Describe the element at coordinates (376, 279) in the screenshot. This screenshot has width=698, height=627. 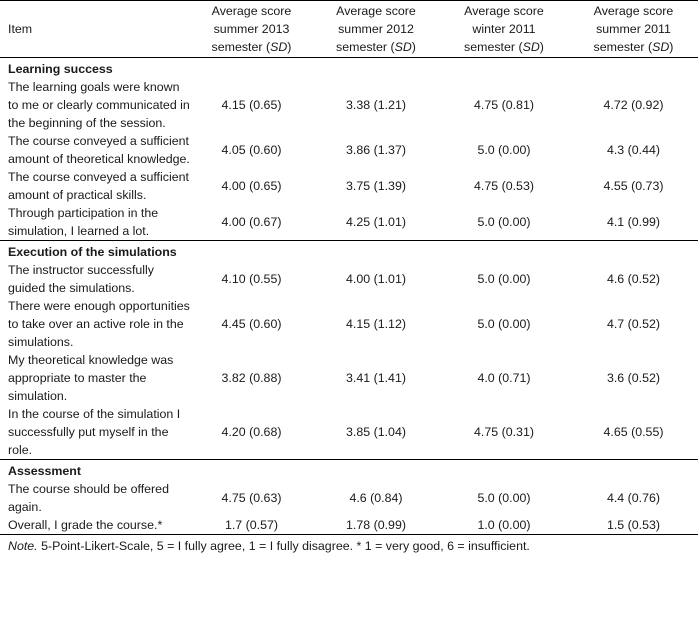
I see `cell-summer-2012: 4.00 (1.01)` at that location.